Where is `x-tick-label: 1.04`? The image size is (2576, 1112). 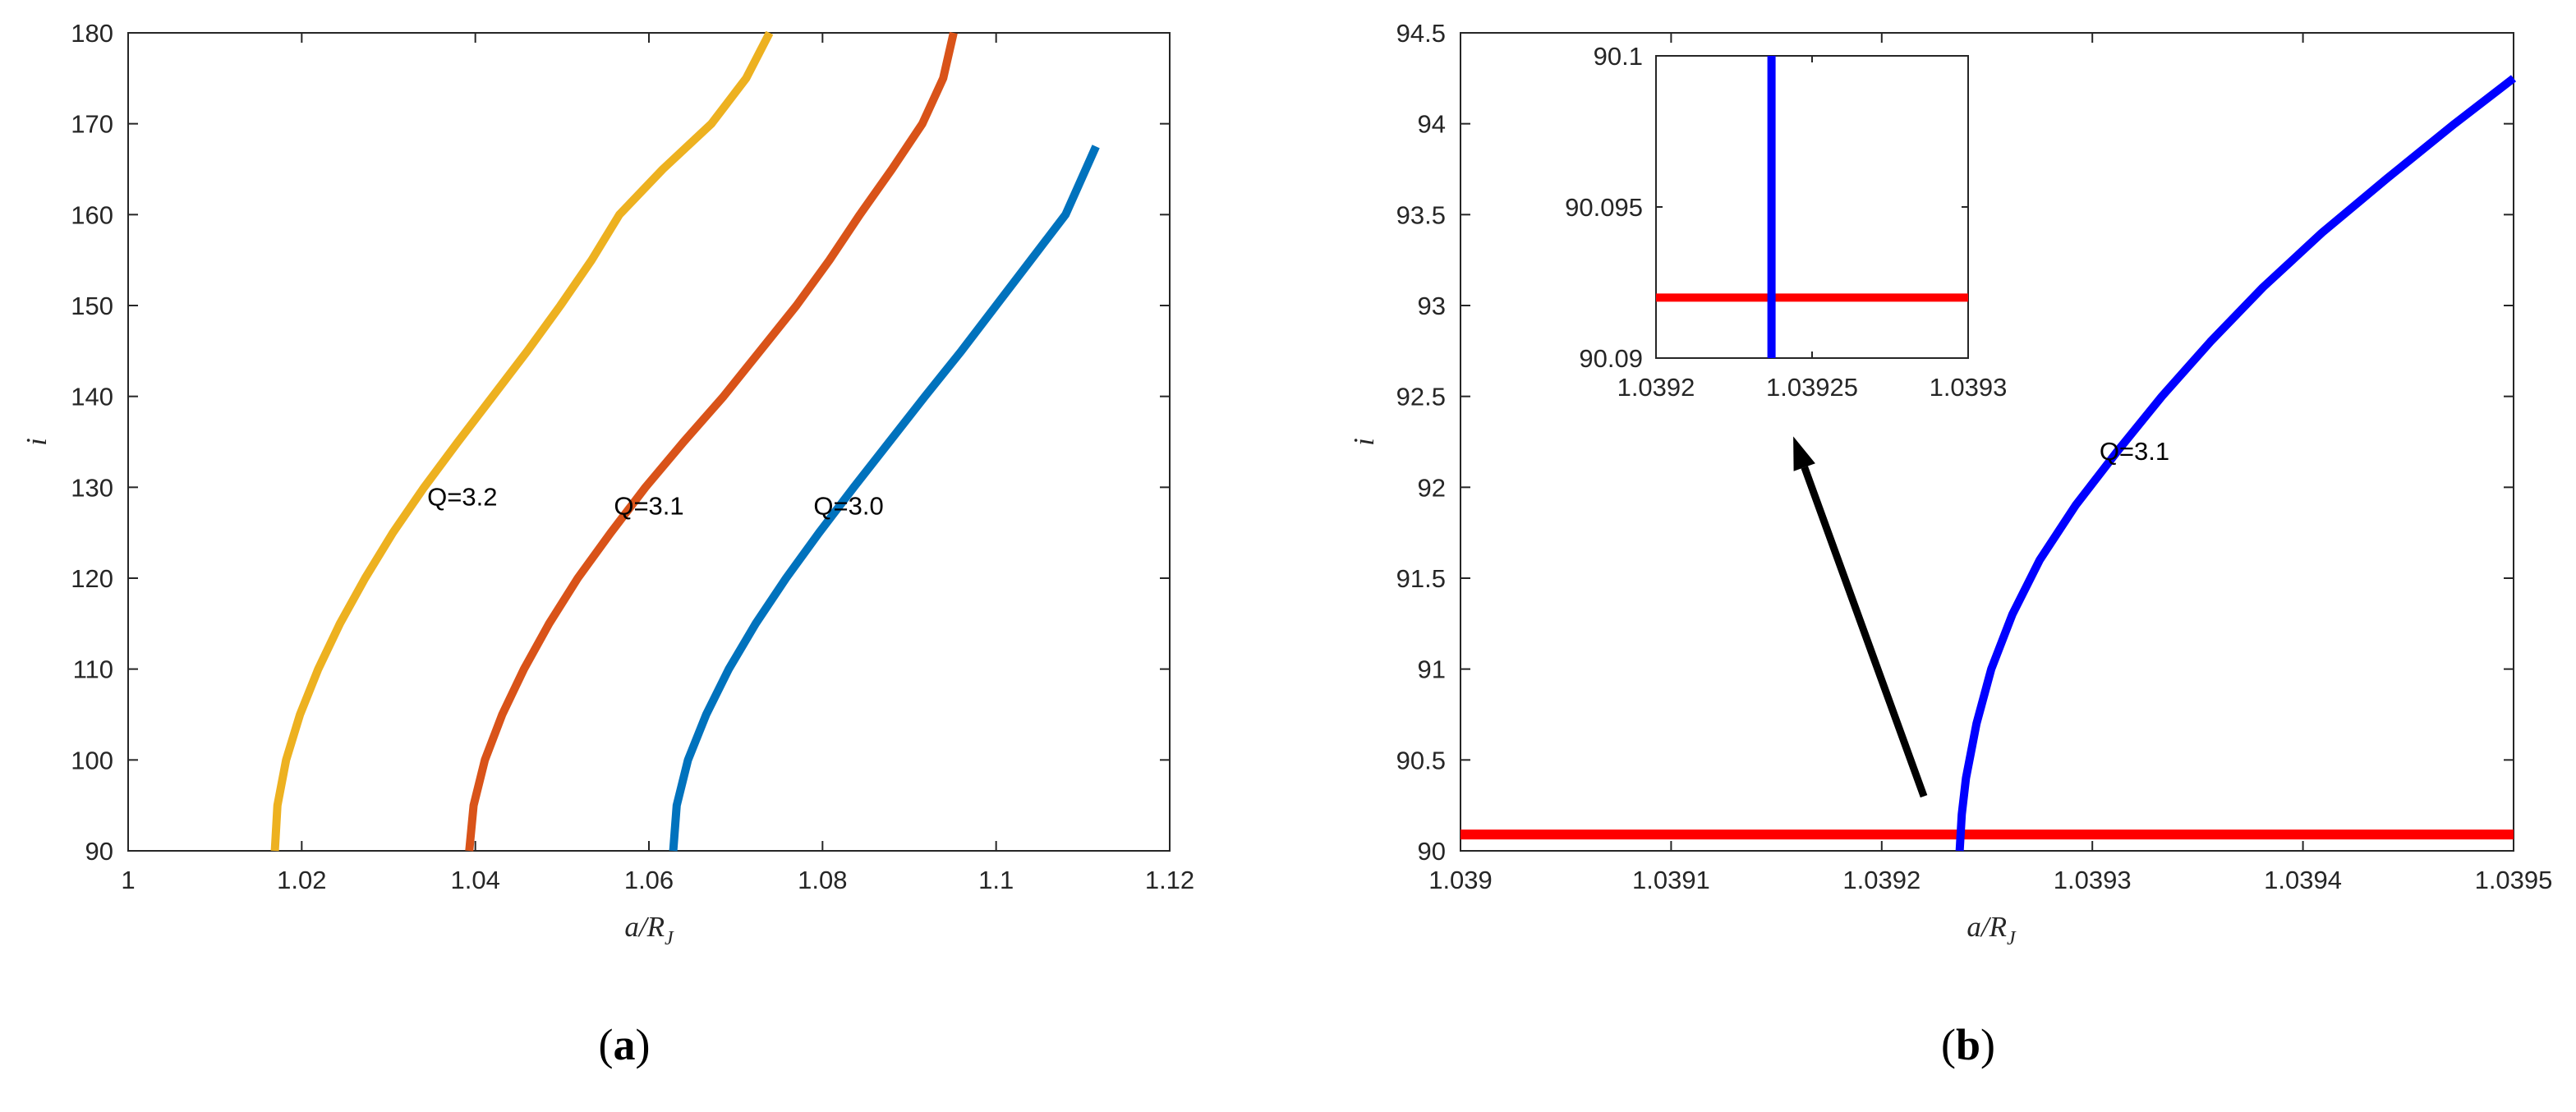
x-tick-label: 1.04 is located at coordinates (474, 880).